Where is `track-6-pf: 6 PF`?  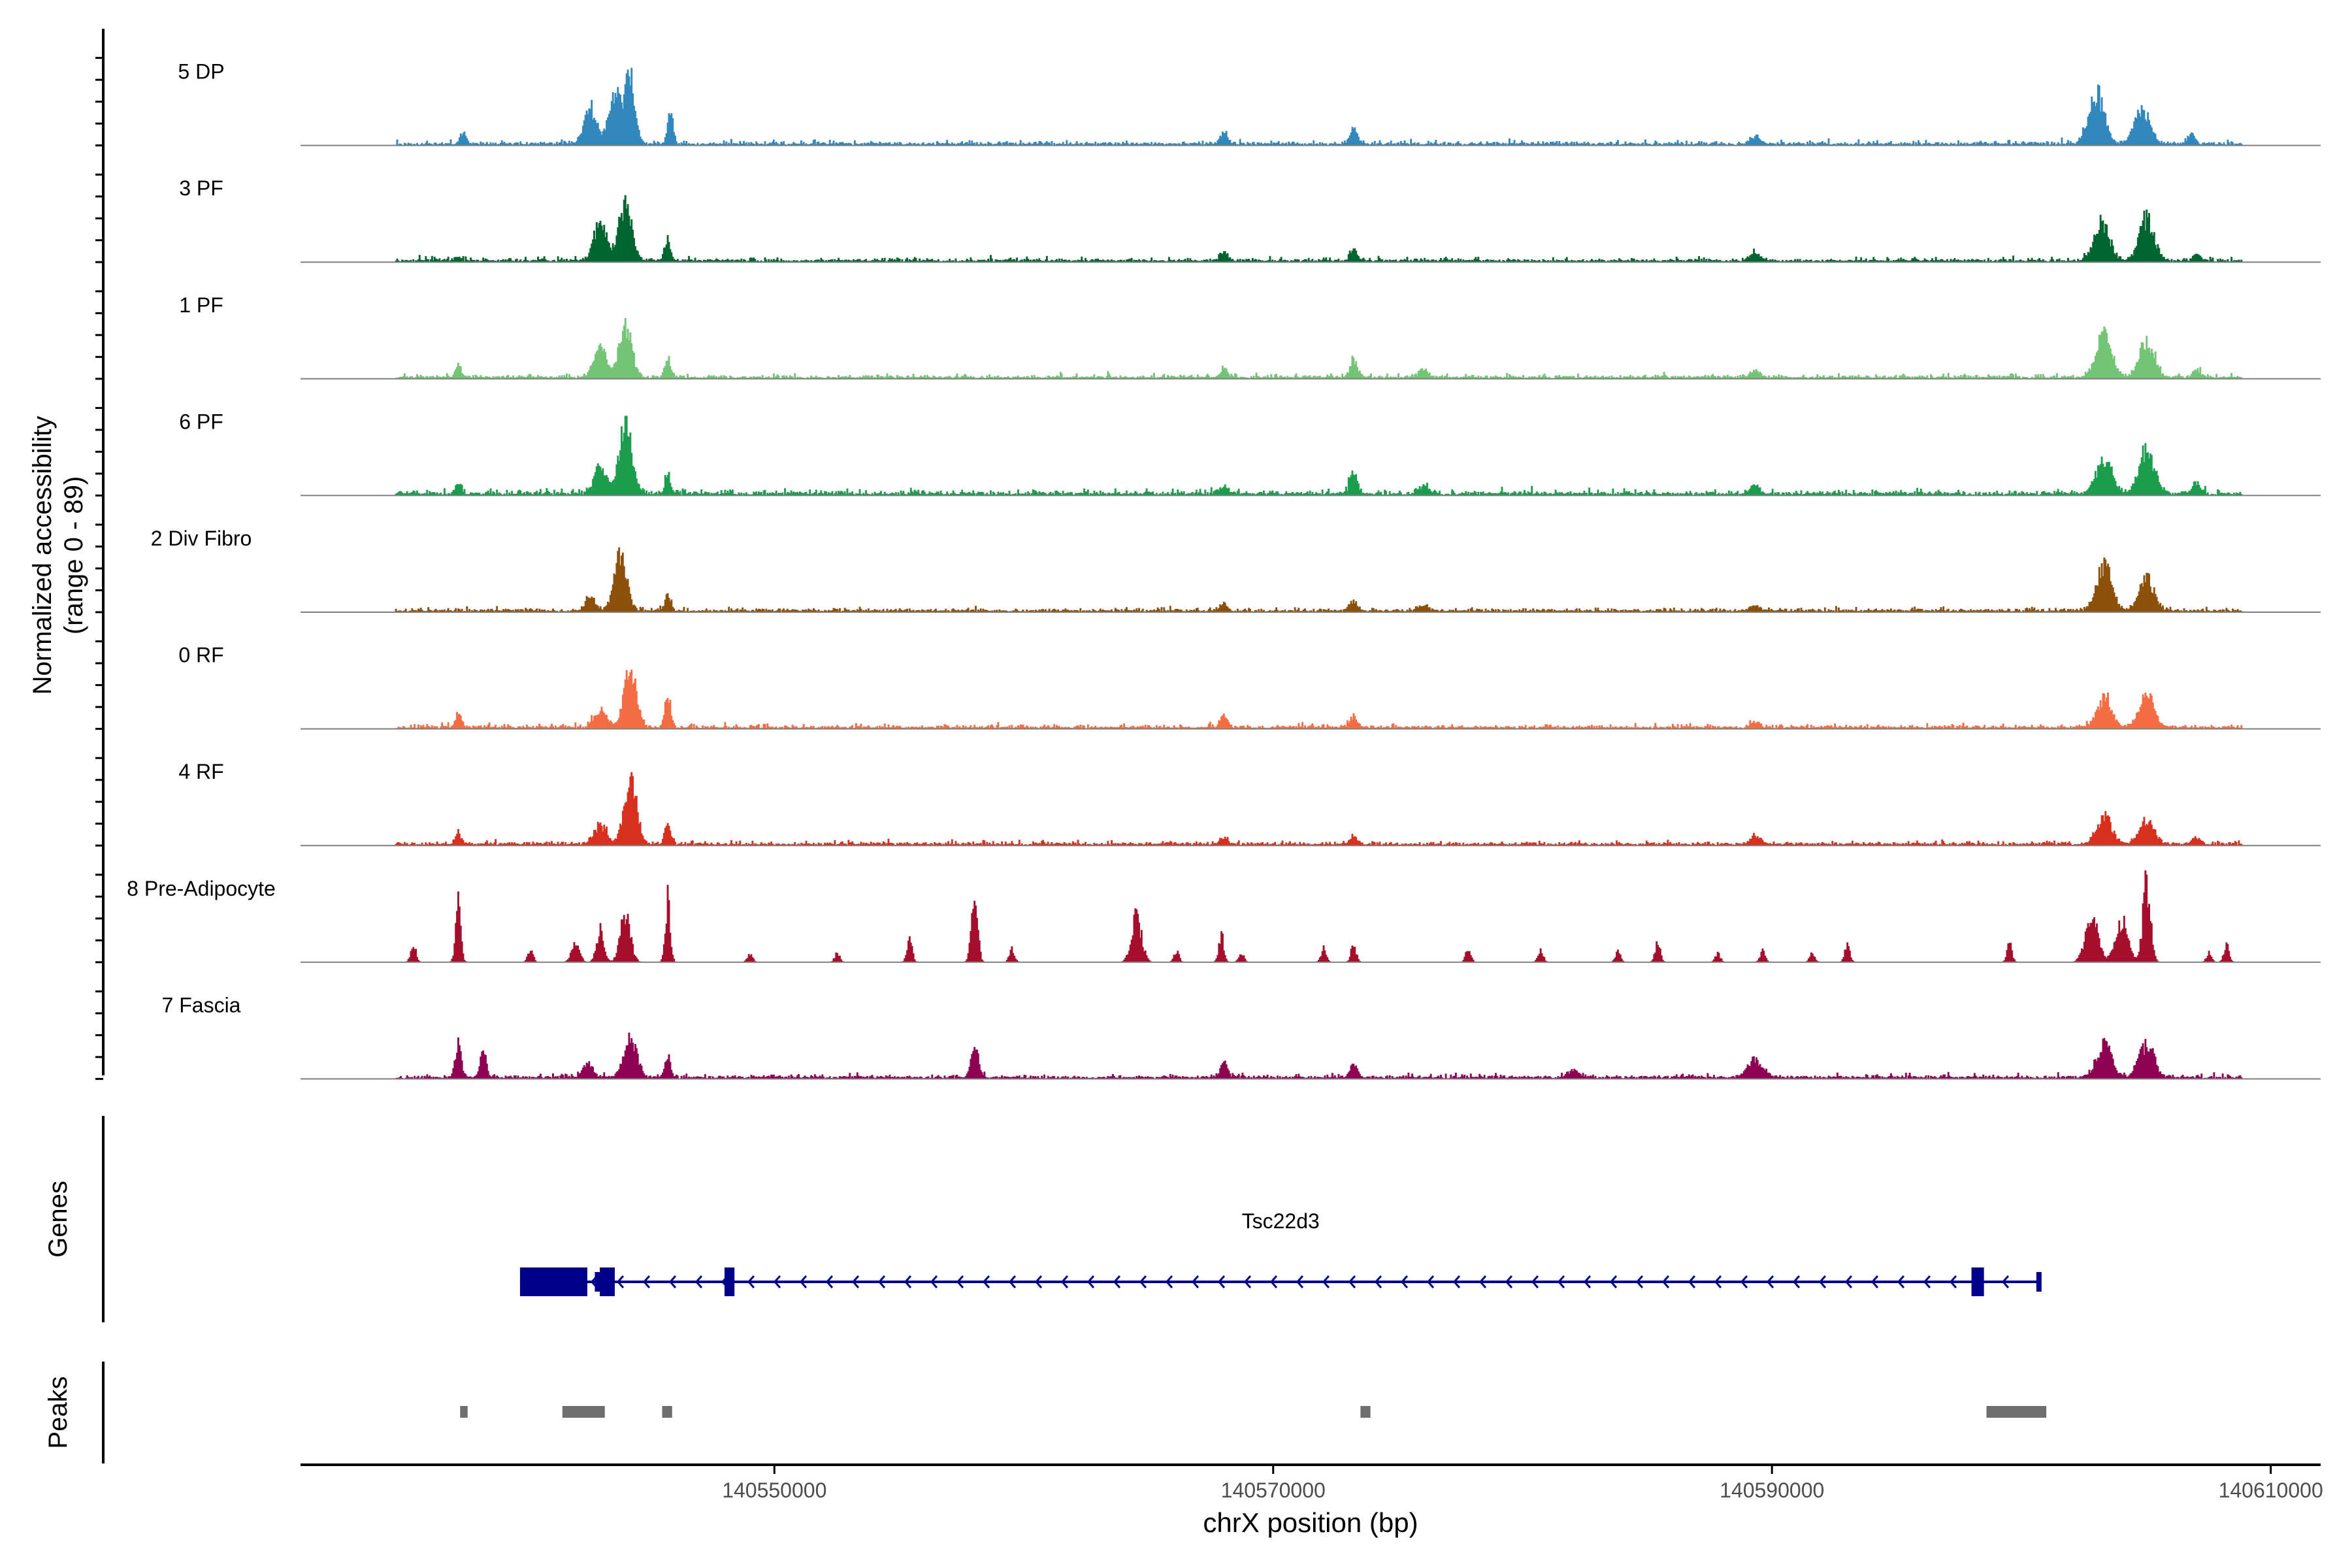
track-6-pf: 6 PF is located at coordinates (1250, 453).